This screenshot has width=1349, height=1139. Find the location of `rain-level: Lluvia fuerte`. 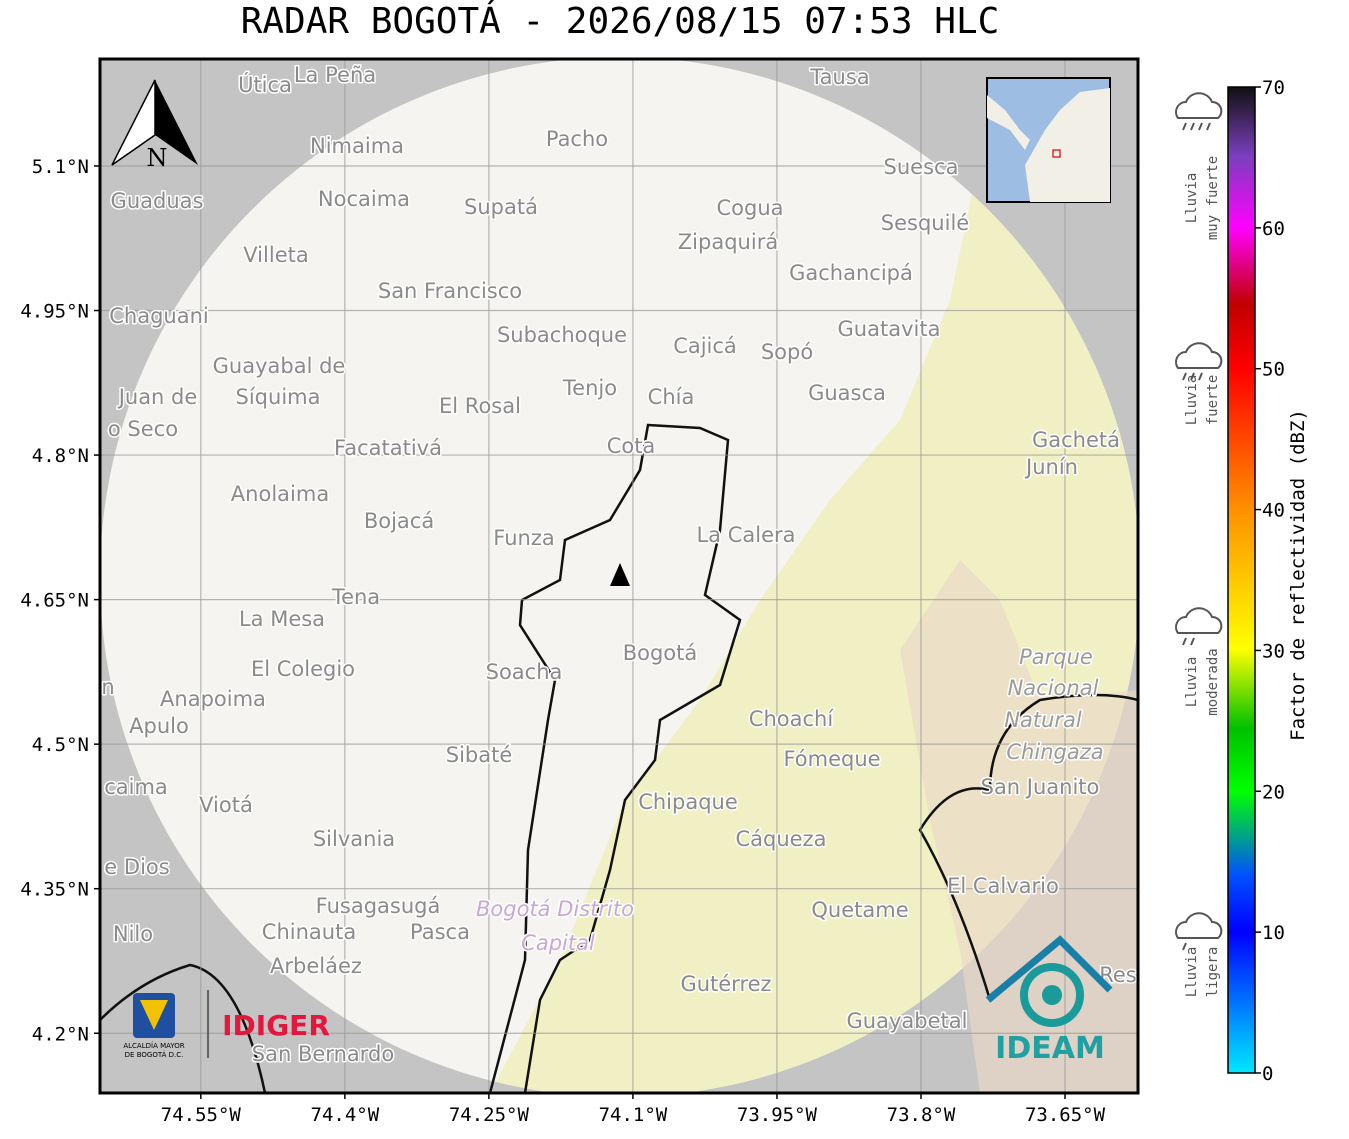

rain-level: Lluvia fuerte is located at coordinates (1199, 384).